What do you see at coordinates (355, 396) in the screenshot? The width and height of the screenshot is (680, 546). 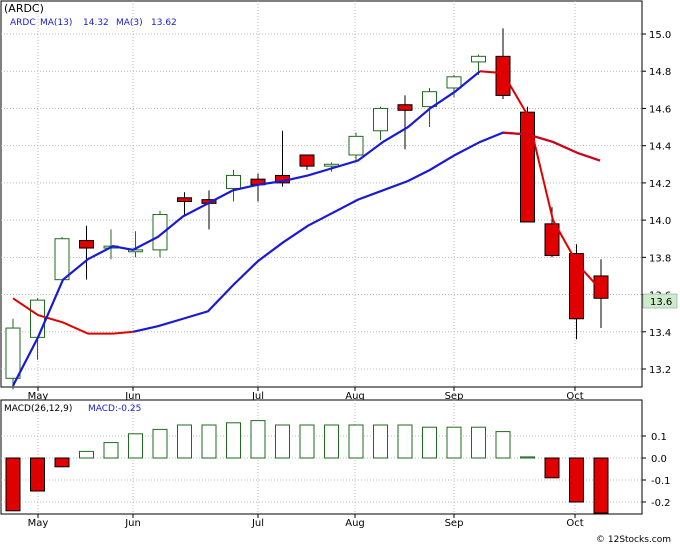 I see `price-x-tick-label: Aug` at bounding box center [355, 396].